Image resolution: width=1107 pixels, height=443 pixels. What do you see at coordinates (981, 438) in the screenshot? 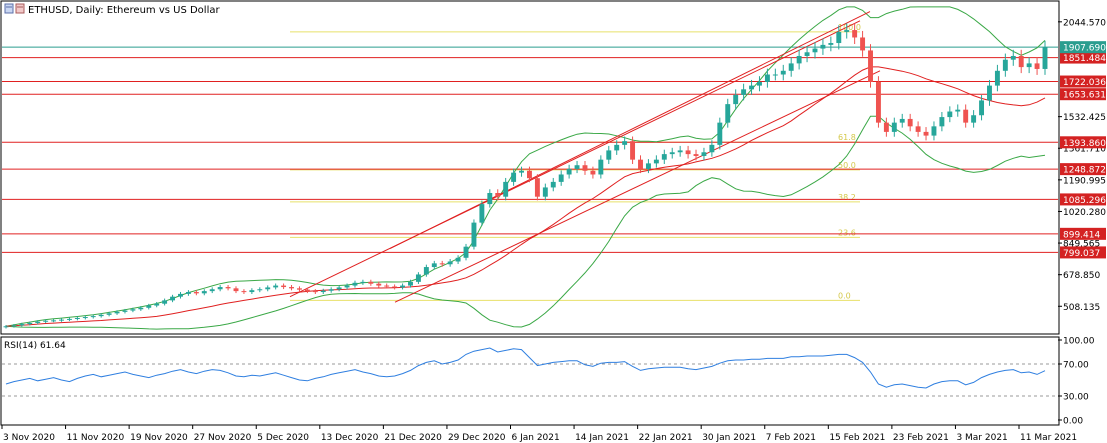
I see `x-tick-label: 3 Mar 2021` at bounding box center [981, 438].